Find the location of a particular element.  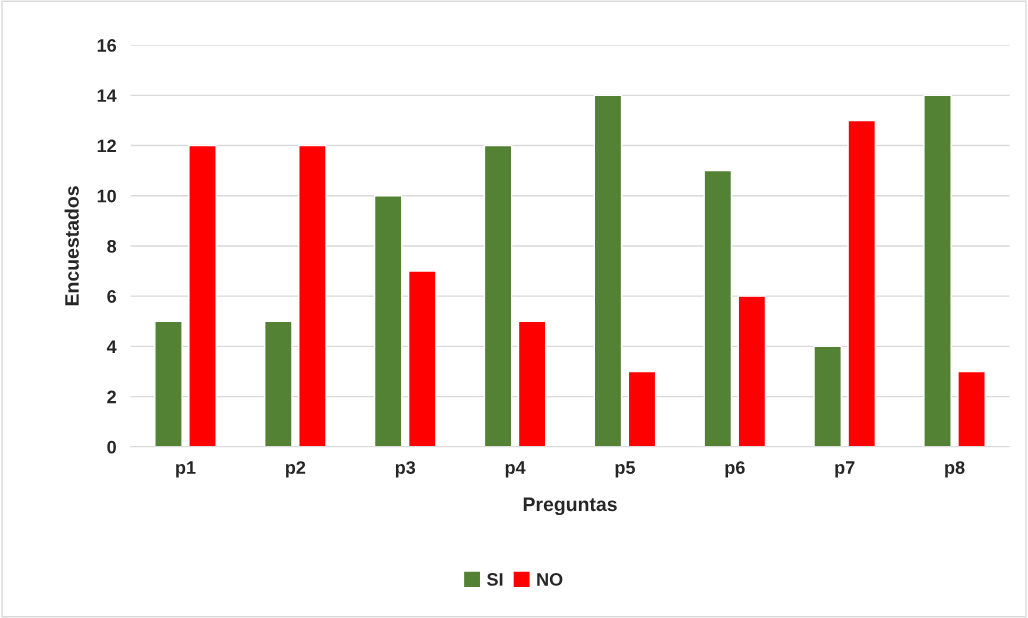

legend-label: NO is located at coordinates (550, 579).